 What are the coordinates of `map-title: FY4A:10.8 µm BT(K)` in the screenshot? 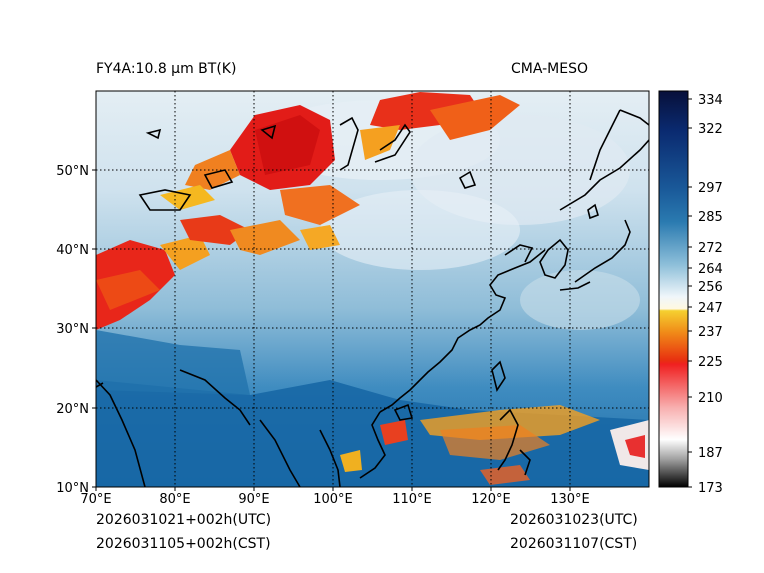 It's located at (166, 69).